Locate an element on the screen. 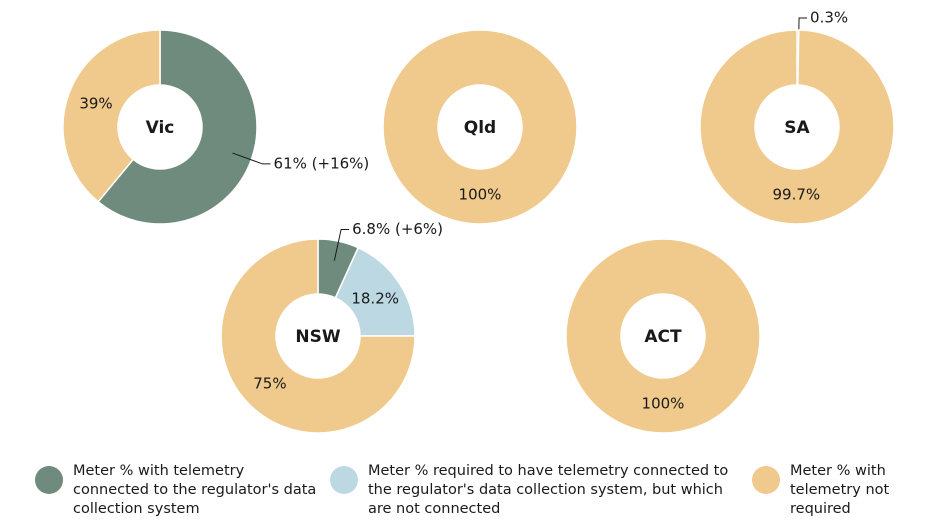 The width and height of the screenshot is (929, 522). legend-item: Meter % with telemetry not required is located at coordinates (840, 490).